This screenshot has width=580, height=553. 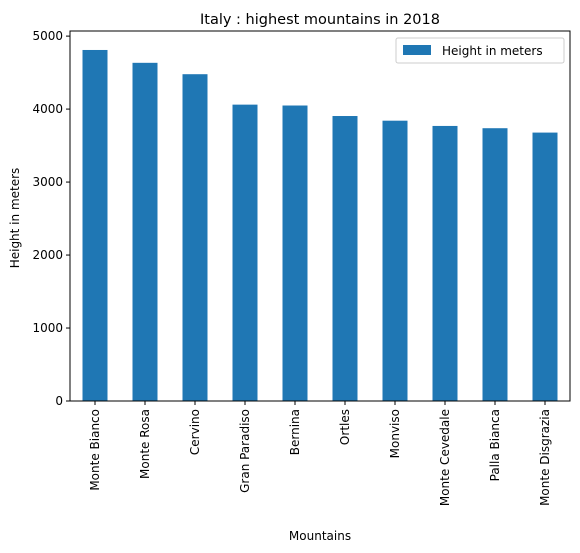 What do you see at coordinates (320, 536) in the screenshot?
I see `x-axis-label: Mountains` at bounding box center [320, 536].